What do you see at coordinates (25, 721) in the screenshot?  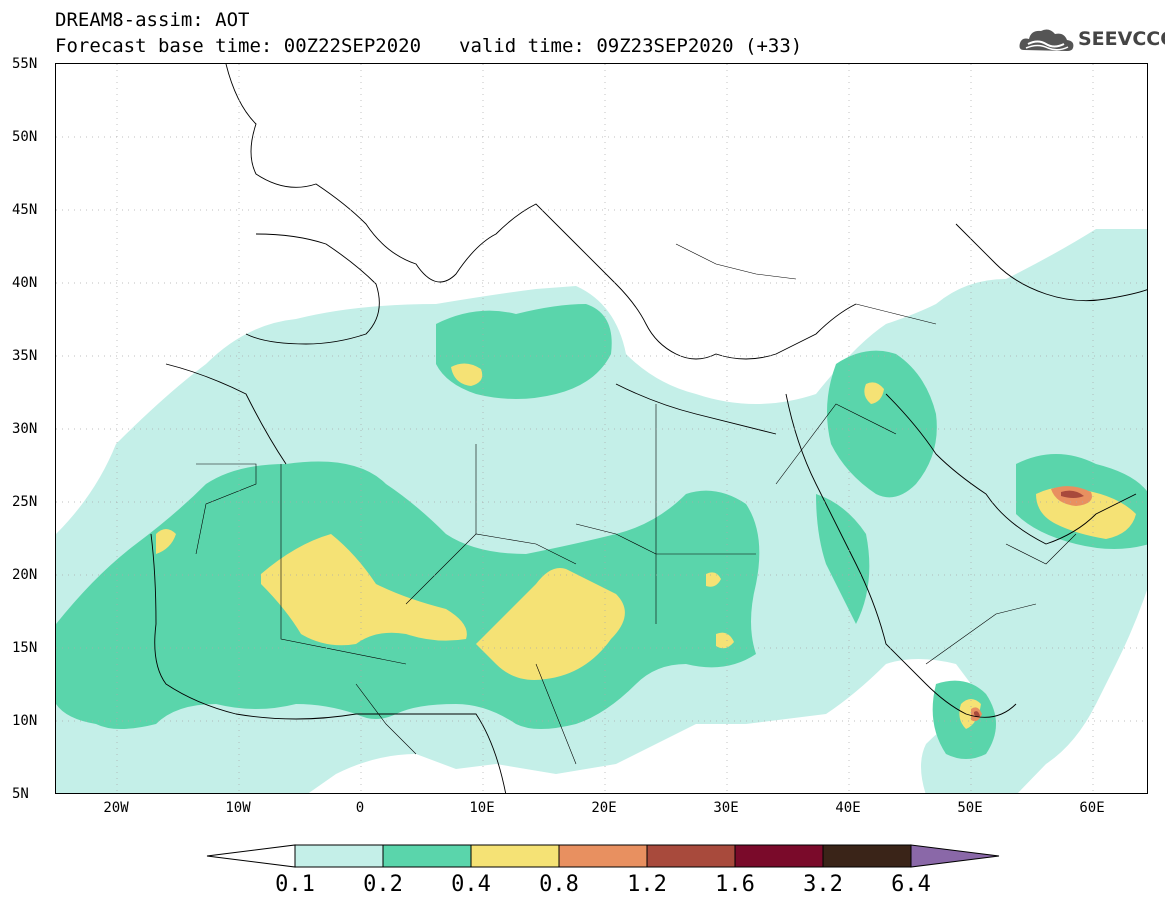 I see `lat-label-10n: 10N` at bounding box center [25, 721].